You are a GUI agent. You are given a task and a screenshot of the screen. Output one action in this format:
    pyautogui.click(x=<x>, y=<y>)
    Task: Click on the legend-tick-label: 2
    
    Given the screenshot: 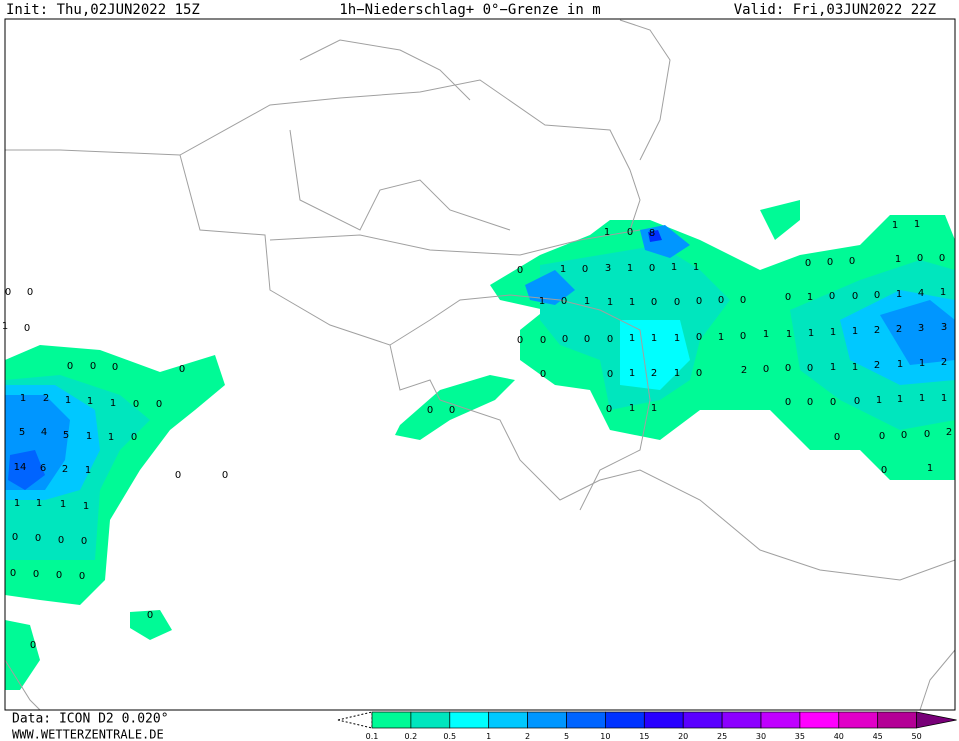 What is the action you would take?
    pyautogui.click(x=527, y=736)
    